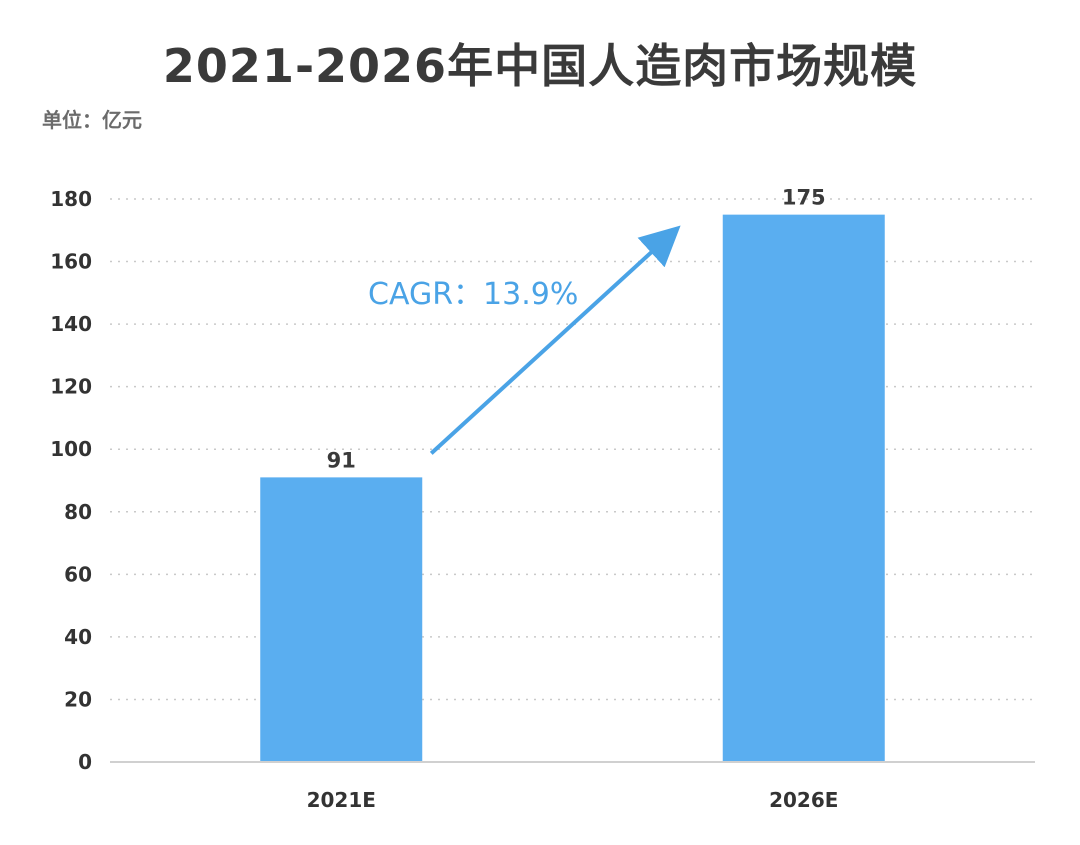  I want to click on y-tick-label: 140, so click(71, 324).